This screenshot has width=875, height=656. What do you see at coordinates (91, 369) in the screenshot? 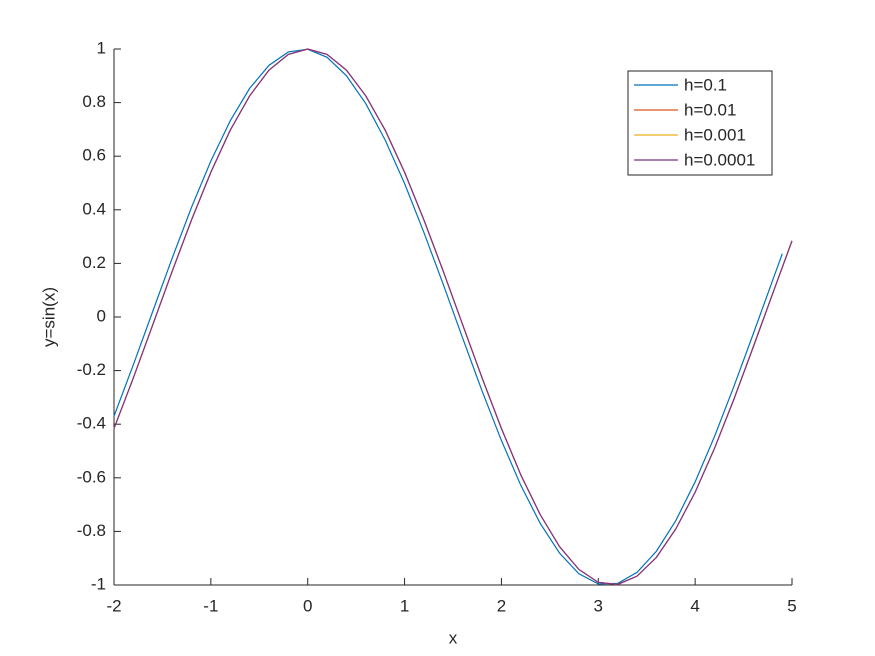
I see `y-tick-label: -0.2` at bounding box center [91, 369].